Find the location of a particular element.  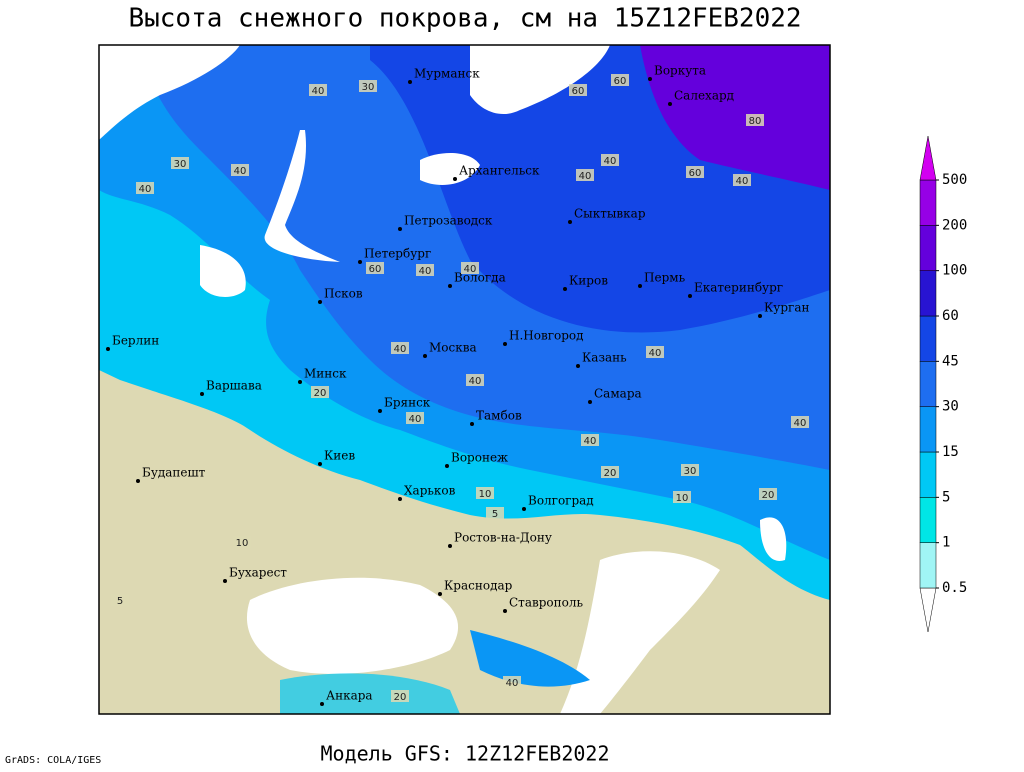

sea-baltic is located at coordinates (270, 213).